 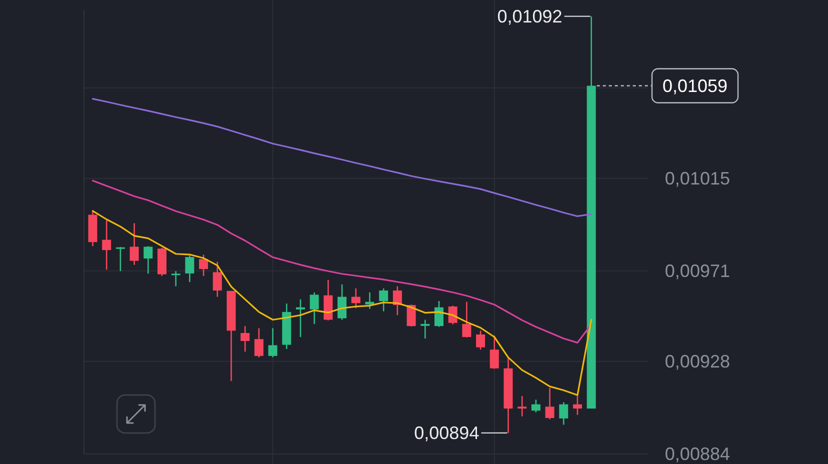 I want to click on ref-line-label: 0,01059, so click(x=695, y=86).